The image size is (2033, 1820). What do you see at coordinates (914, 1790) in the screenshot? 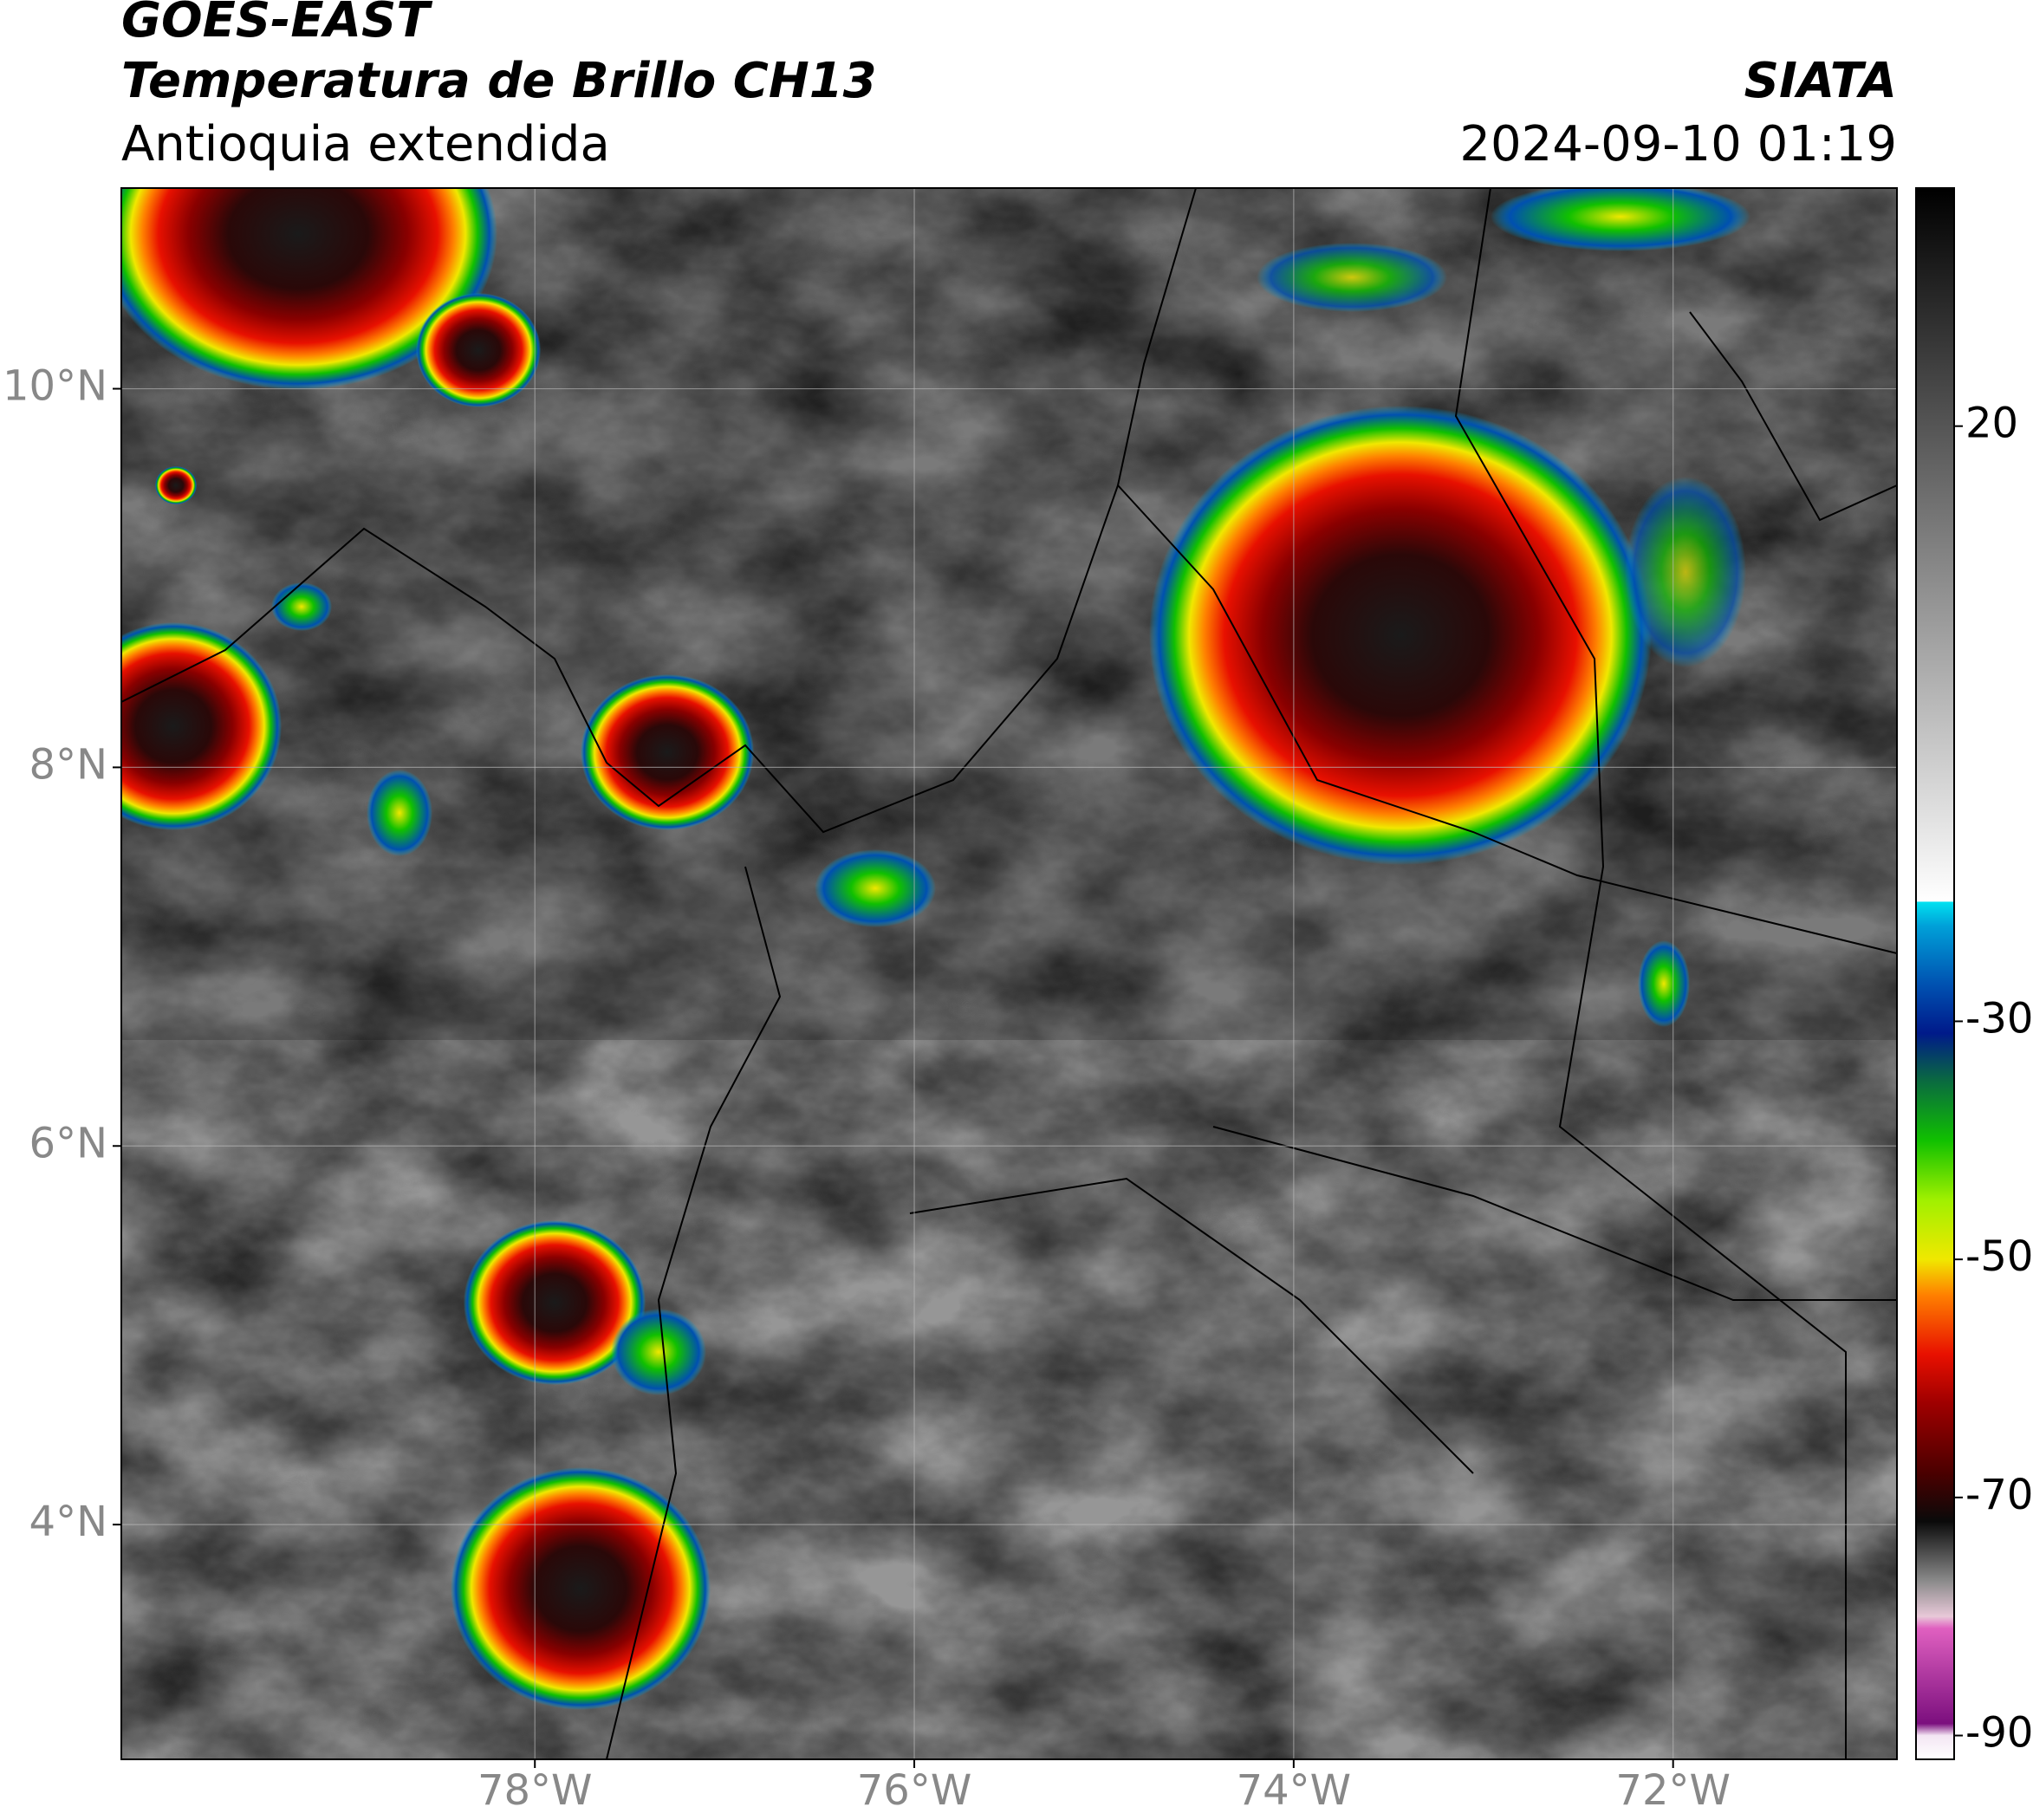
I see `x-tick-label: 76°W` at bounding box center [914, 1790].